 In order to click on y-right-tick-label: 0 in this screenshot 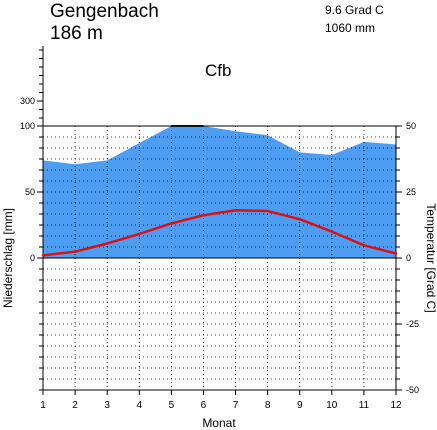, I will do `click(408, 258)`.